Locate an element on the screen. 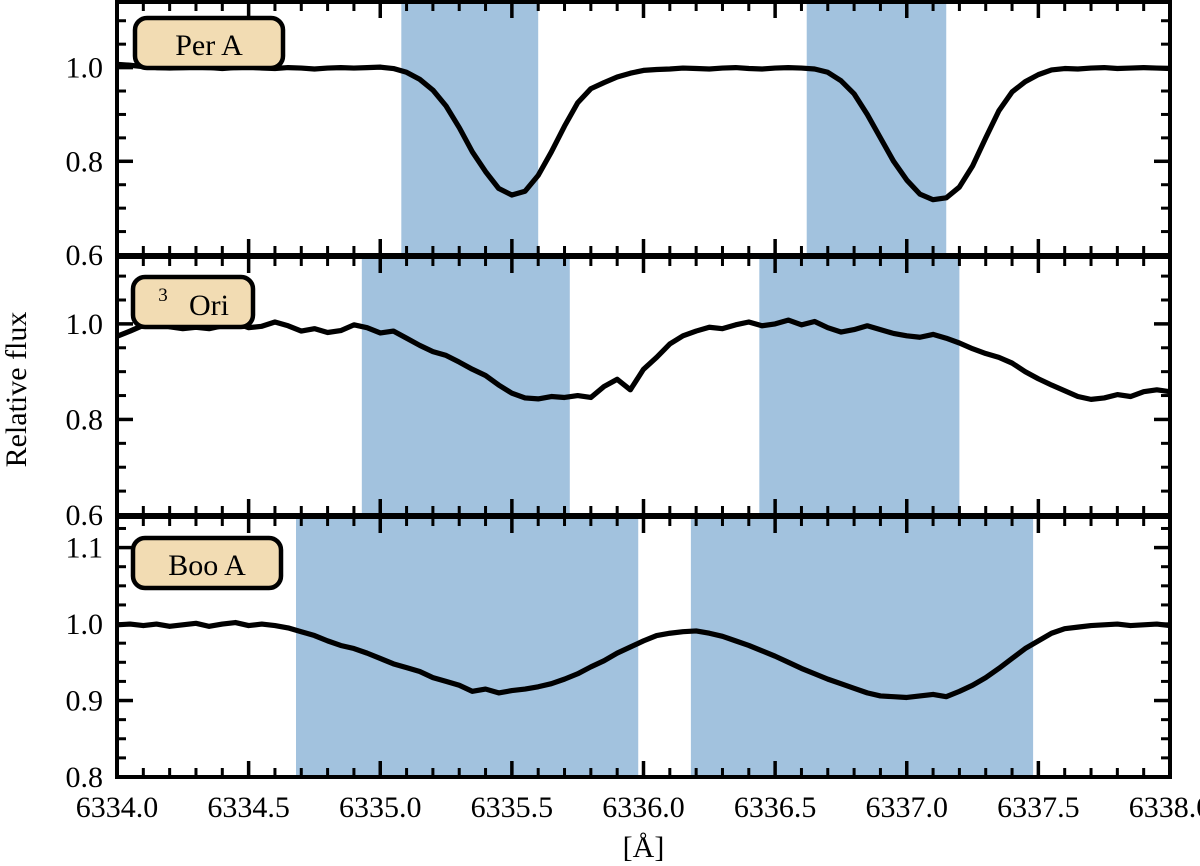 The image size is (1200, 866). shaded-bands-pi3-ori is located at coordinates (660, 386).